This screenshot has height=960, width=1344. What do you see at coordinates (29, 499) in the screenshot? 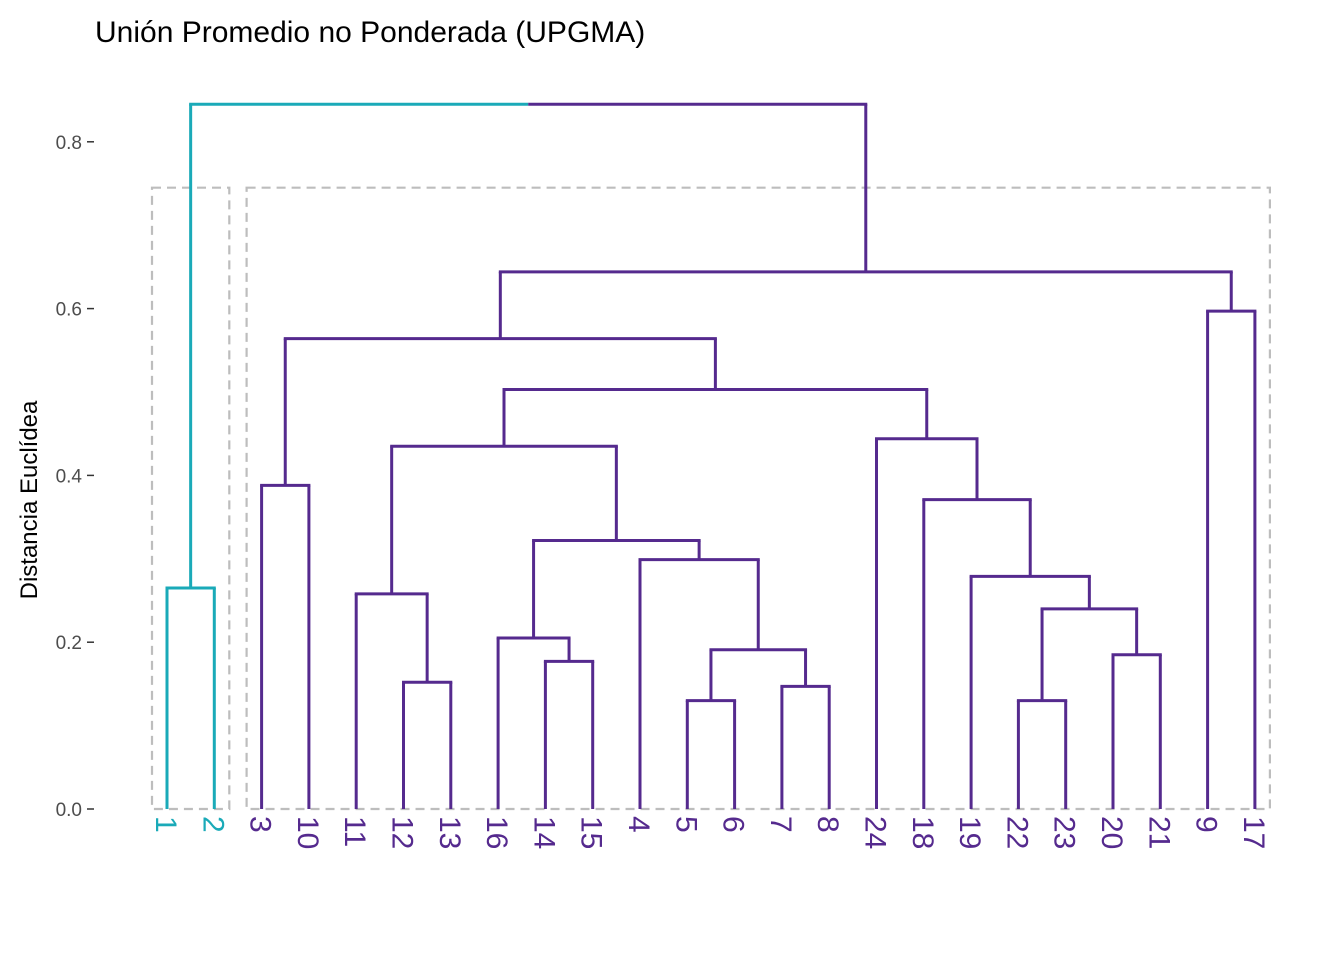
I see `y-axis-title: Distancia Euclídea` at bounding box center [29, 499].